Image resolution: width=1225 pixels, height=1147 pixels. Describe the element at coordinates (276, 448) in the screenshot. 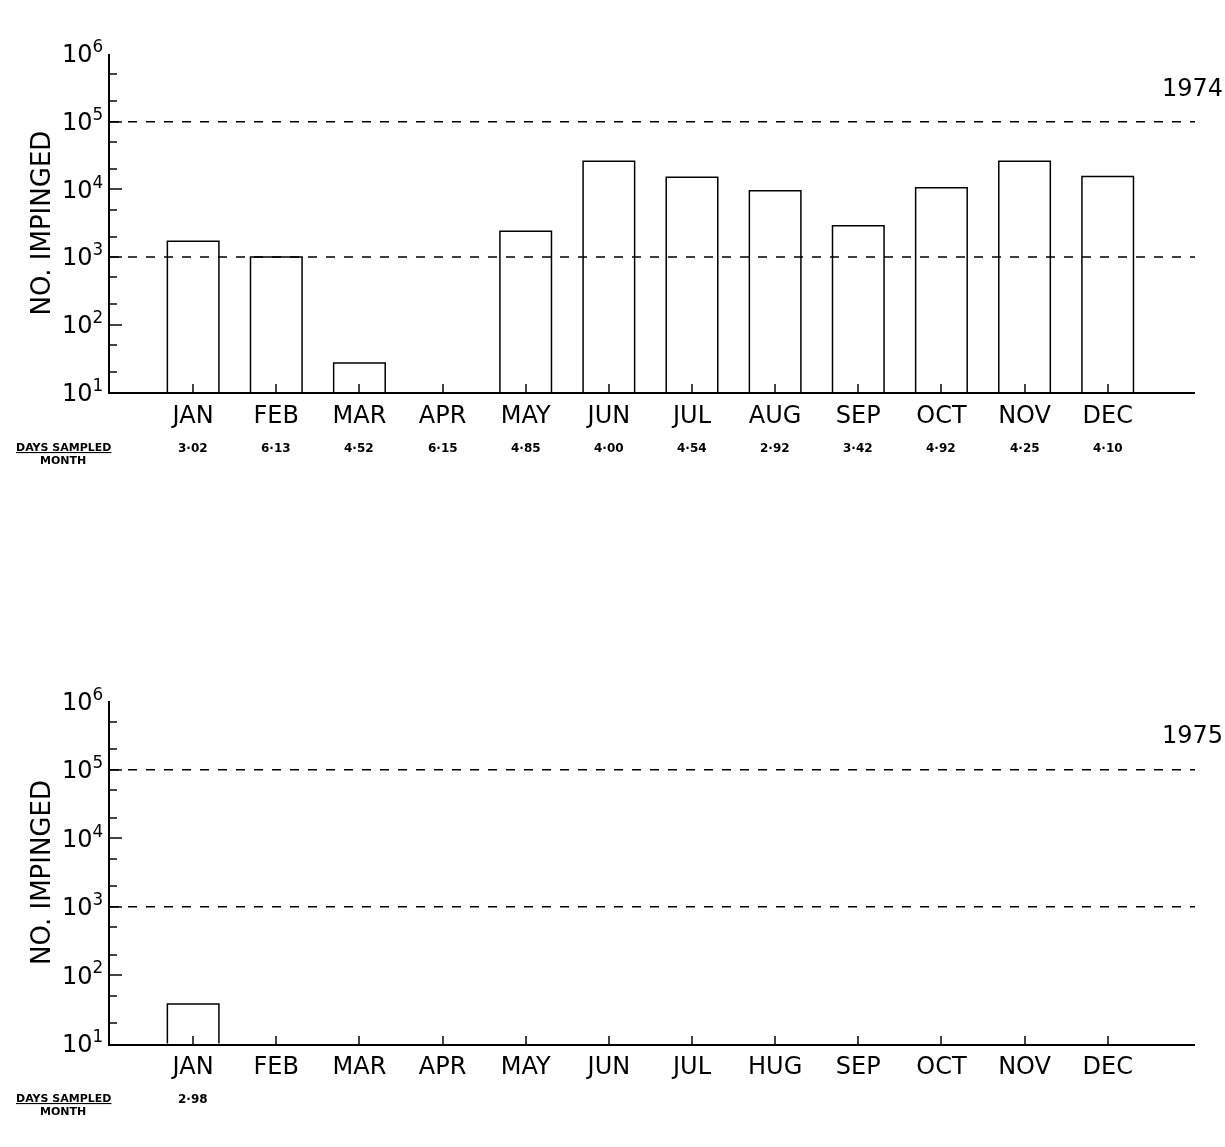

I see `text: 6·13` at that location.